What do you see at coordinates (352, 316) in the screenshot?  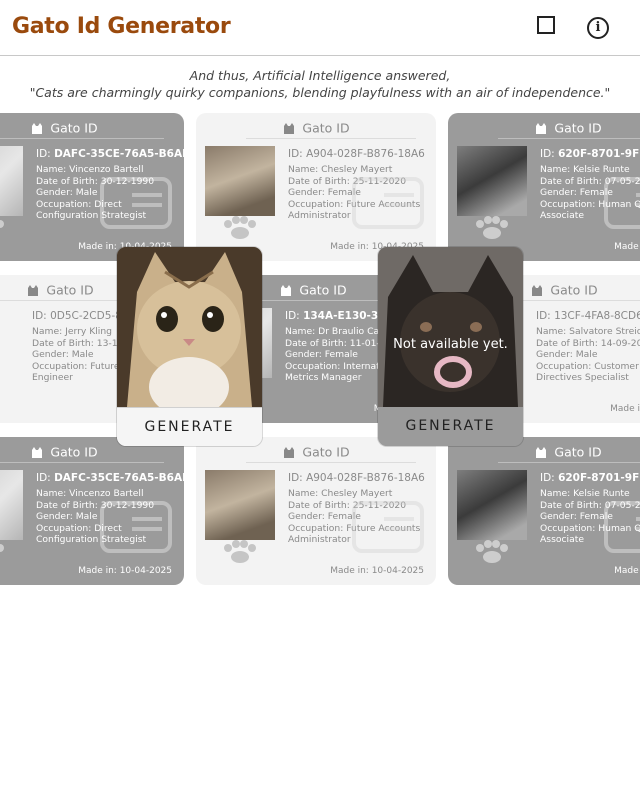 I see `card-id: 134A-E130-381F` at bounding box center [352, 316].